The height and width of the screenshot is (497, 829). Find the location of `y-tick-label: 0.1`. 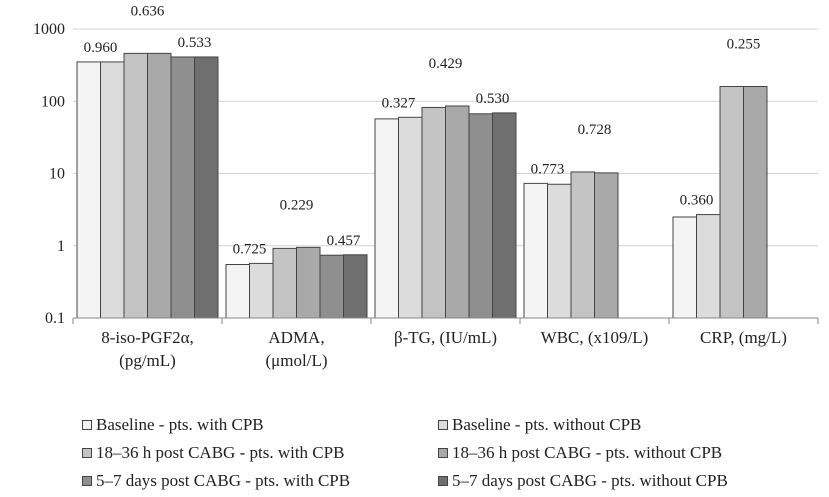

y-tick-label: 0.1 is located at coordinates (55, 318).